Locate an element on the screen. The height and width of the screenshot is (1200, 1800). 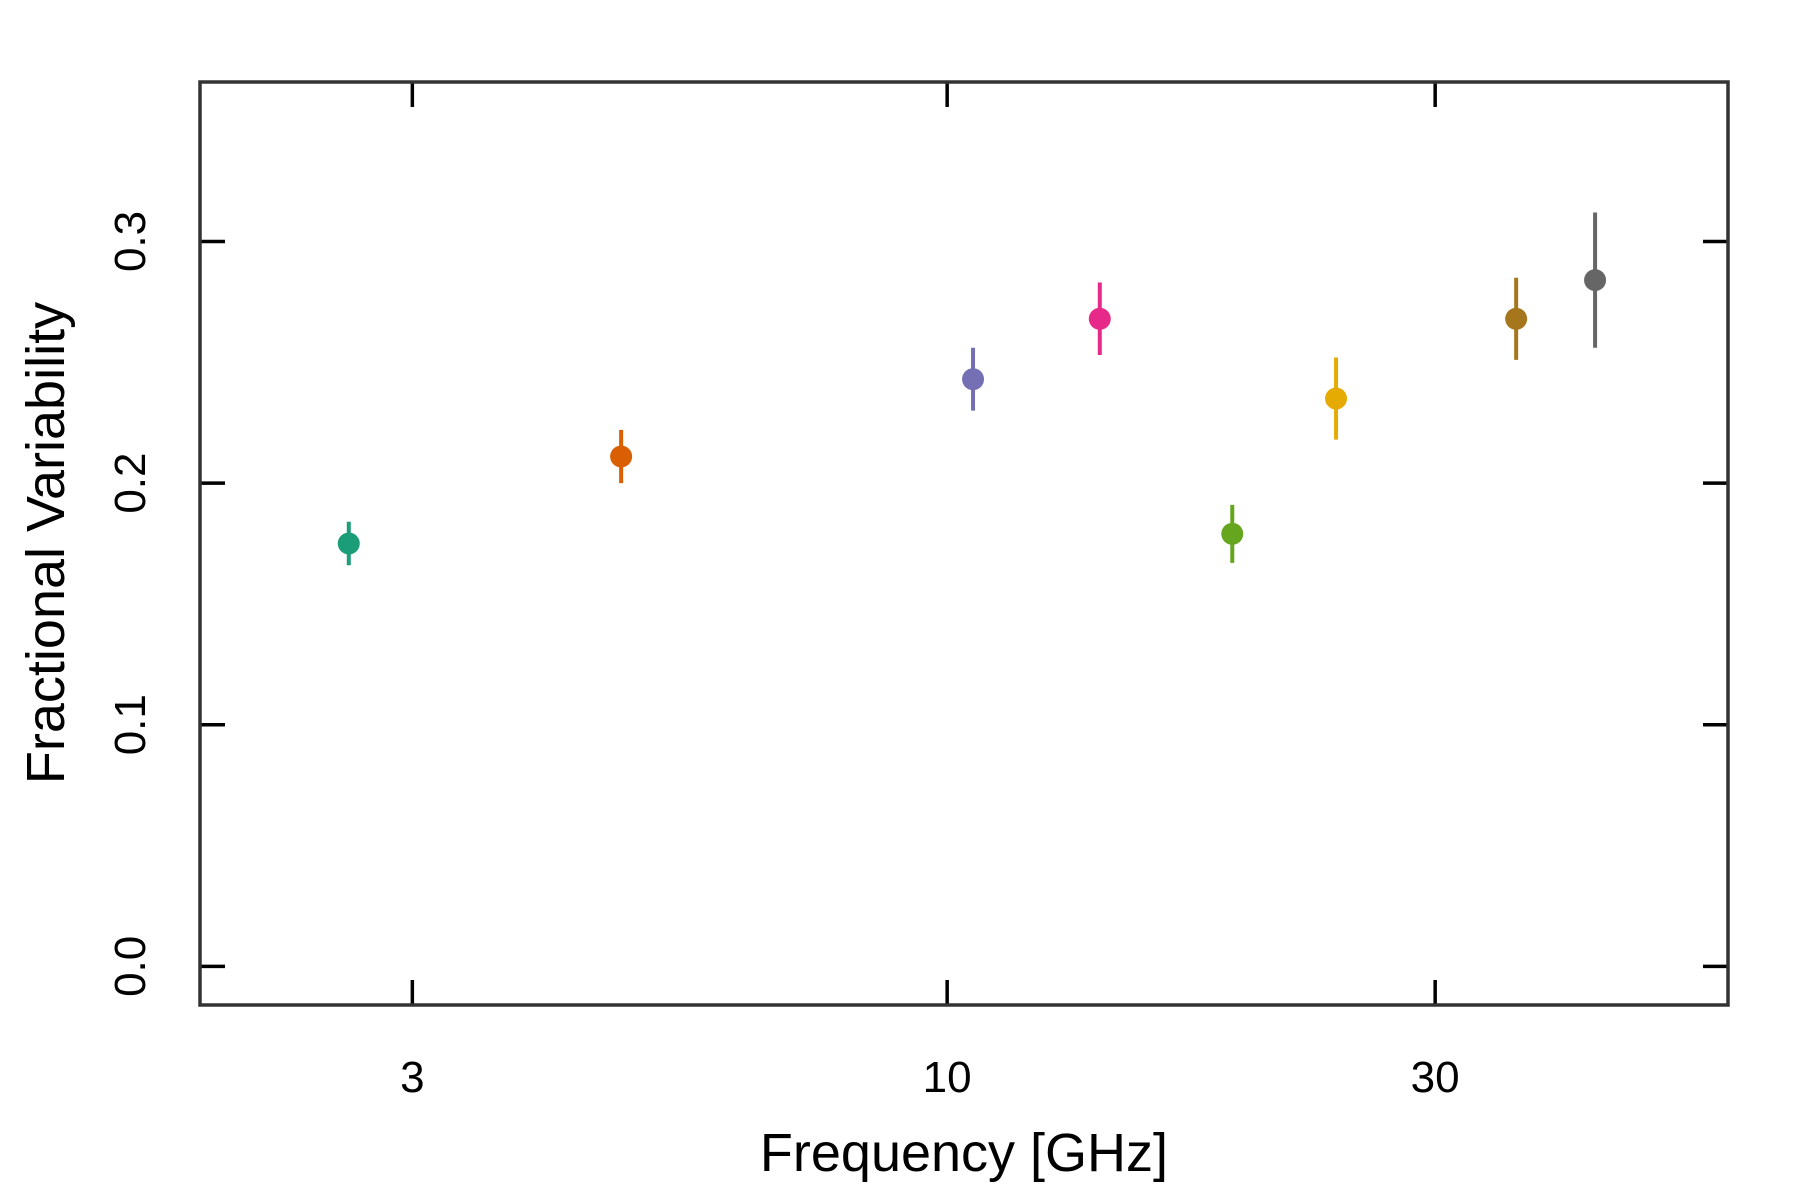
y-tick-label: 0.3 is located at coordinates (130, 241).